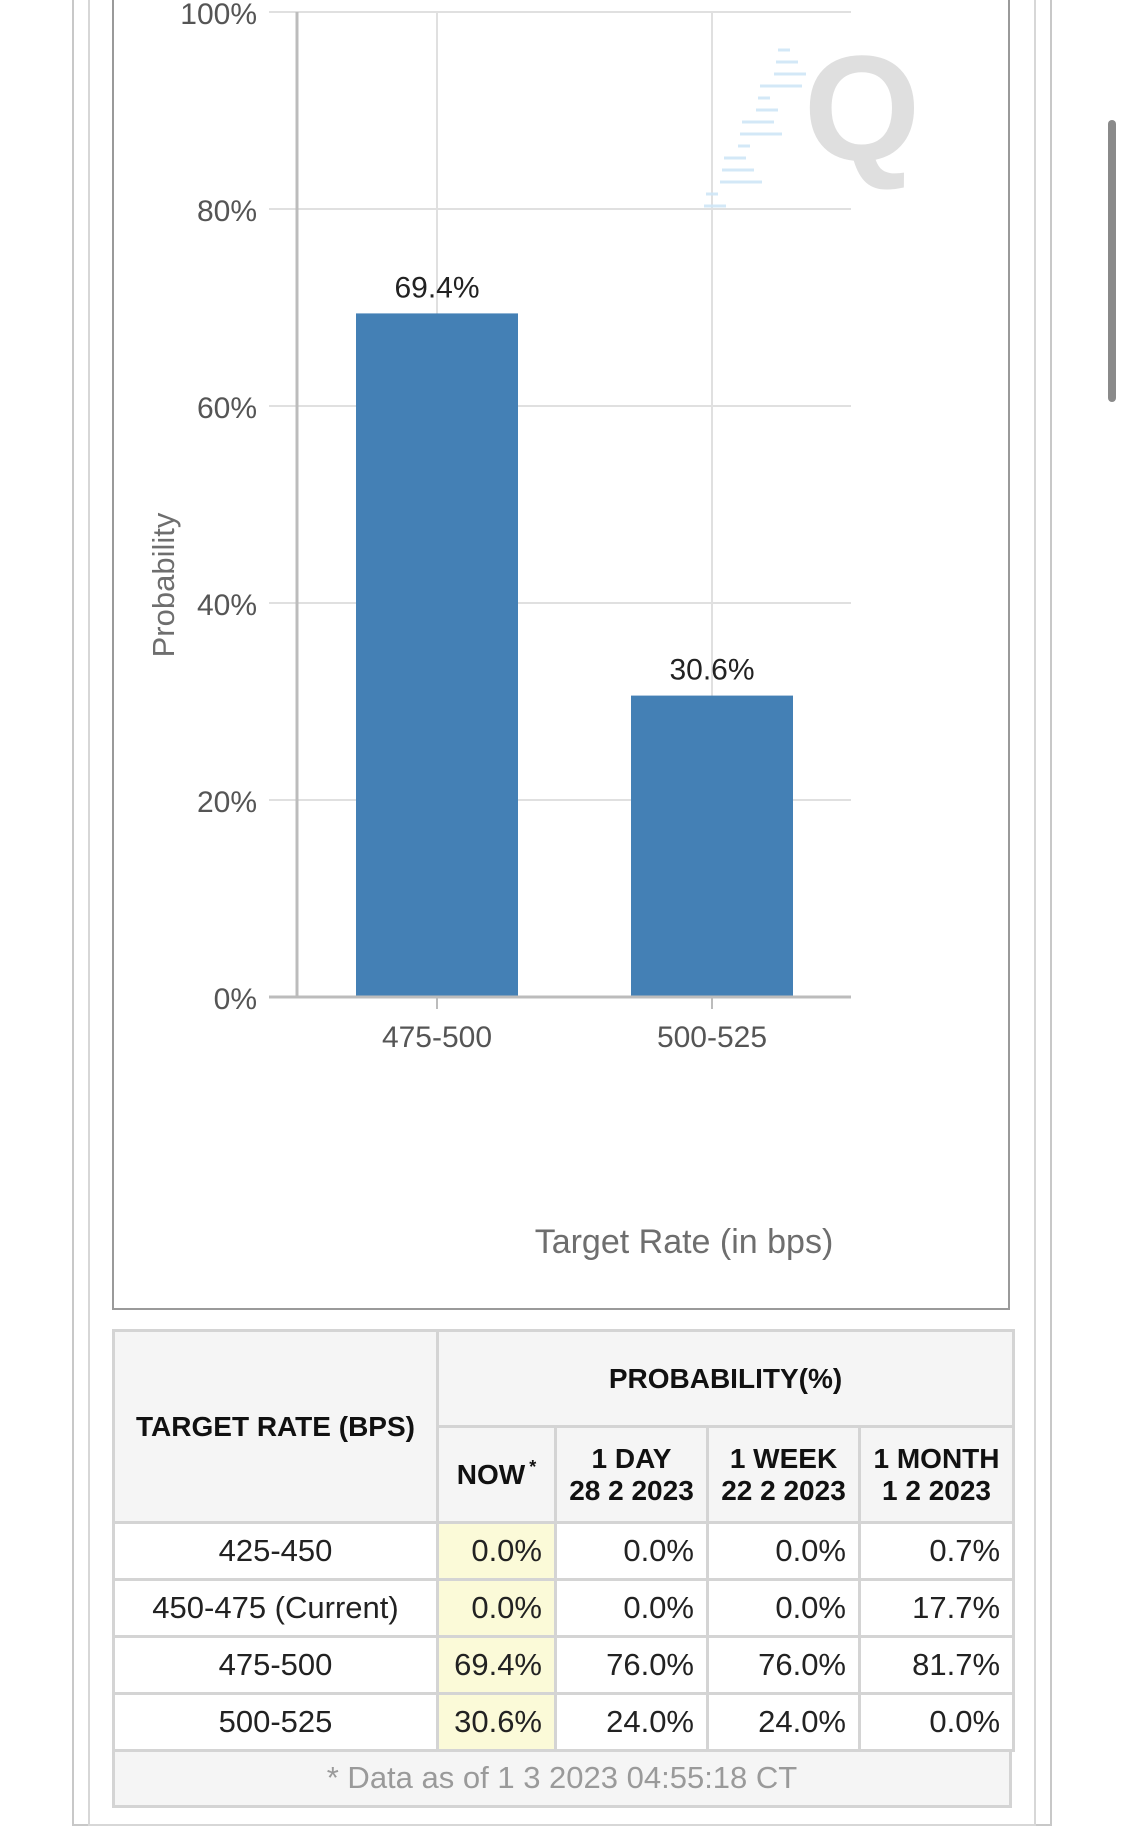 Image resolution: width=1125 pixels, height=1826 pixels. I want to click on y-tick-label: 80%, so click(227, 211).